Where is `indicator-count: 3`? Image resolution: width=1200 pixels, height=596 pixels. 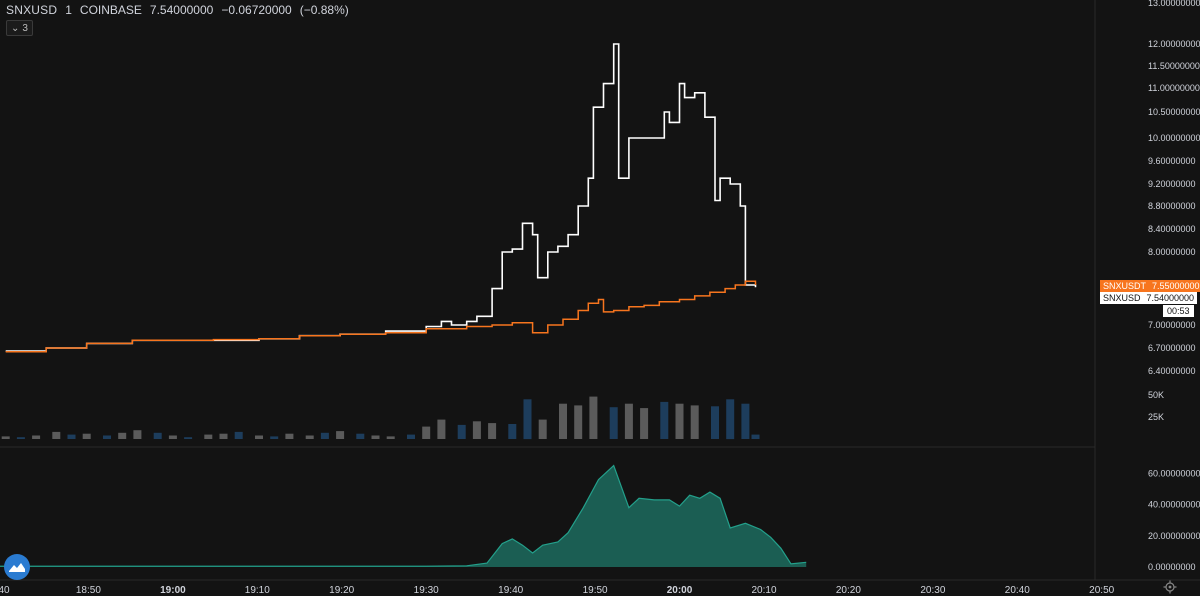 indicator-count: 3 is located at coordinates (25, 28).